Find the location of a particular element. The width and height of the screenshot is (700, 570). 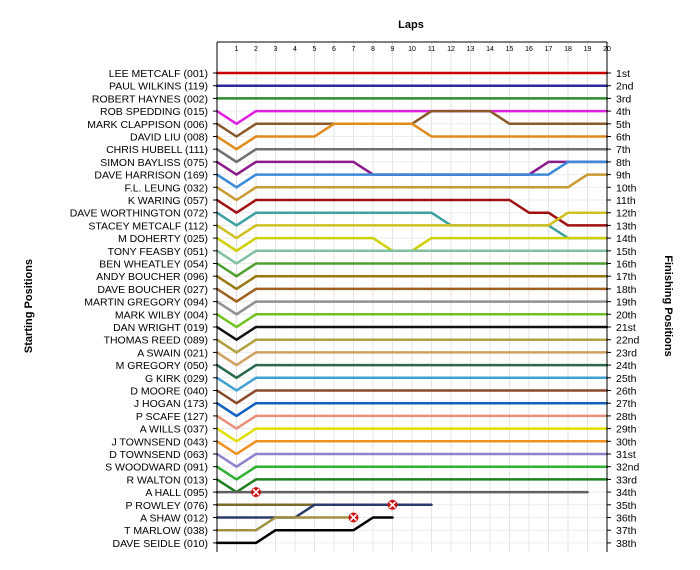

x-tick-label: 8 is located at coordinates (373, 49).